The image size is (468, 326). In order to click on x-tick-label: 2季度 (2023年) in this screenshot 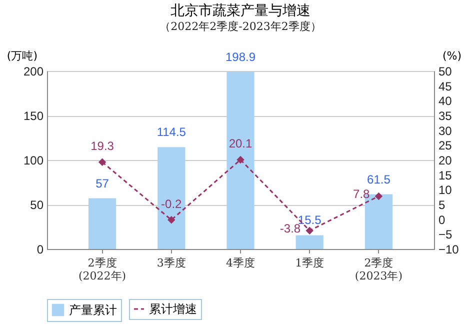, I will do `click(378, 269)`.